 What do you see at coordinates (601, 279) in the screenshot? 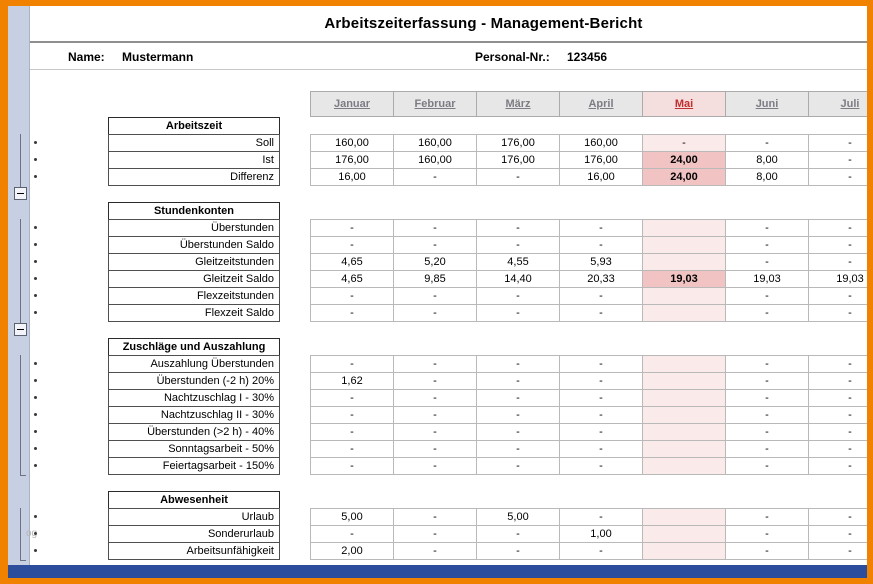
I see `value-cell: 20,33` at bounding box center [601, 279].